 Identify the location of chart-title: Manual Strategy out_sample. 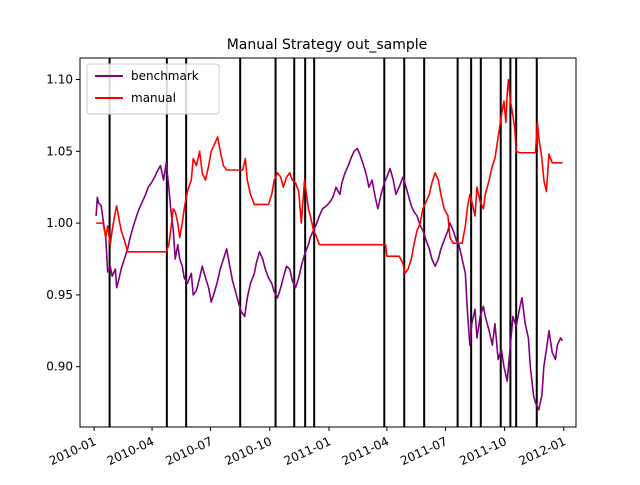
(327, 45).